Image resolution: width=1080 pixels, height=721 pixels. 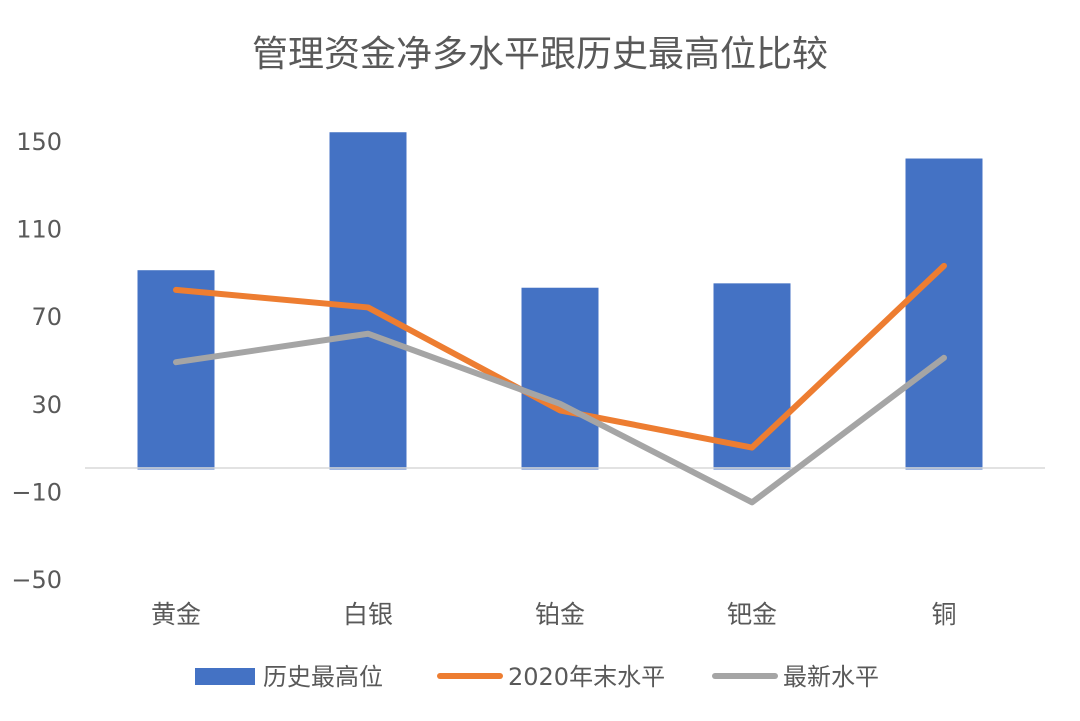 I want to click on legend-label: 2020年末水平, so click(x=586, y=677).